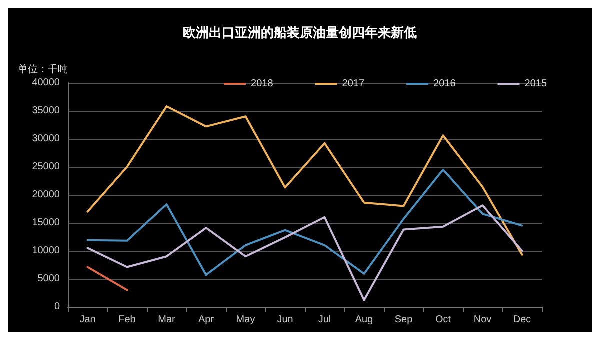 This screenshot has width=600, height=340. What do you see at coordinates (46, 251) in the screenshot?
I see `y-tick-label: 10000` at bounding box center [46, 251].